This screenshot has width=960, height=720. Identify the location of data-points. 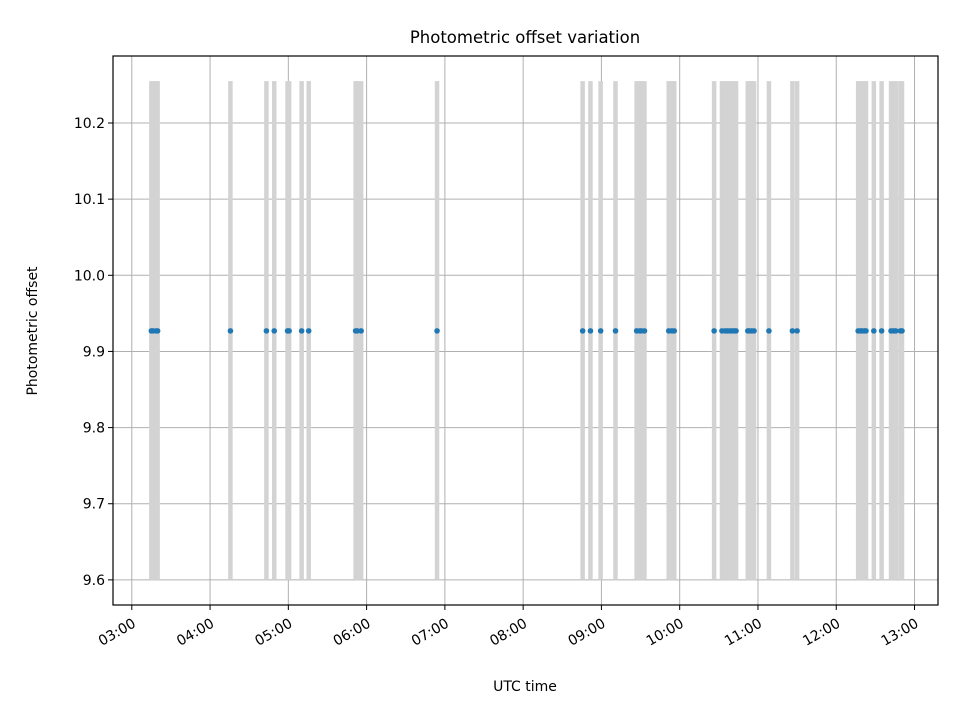
(526, 331).